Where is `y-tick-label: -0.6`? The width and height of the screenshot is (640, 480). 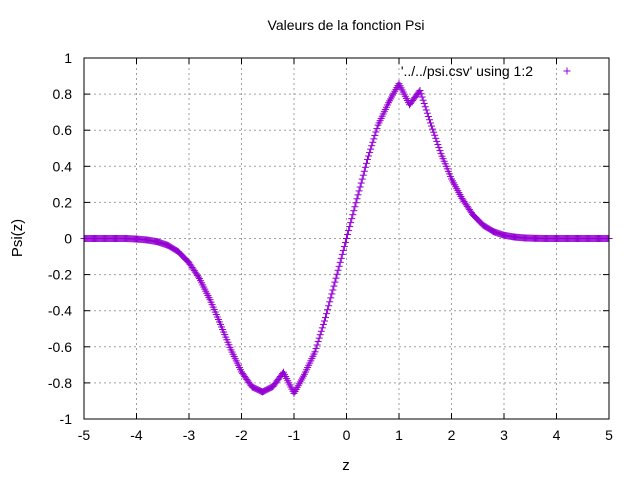 y-tick-label: -0.6 is located at coordinates (60, 347).